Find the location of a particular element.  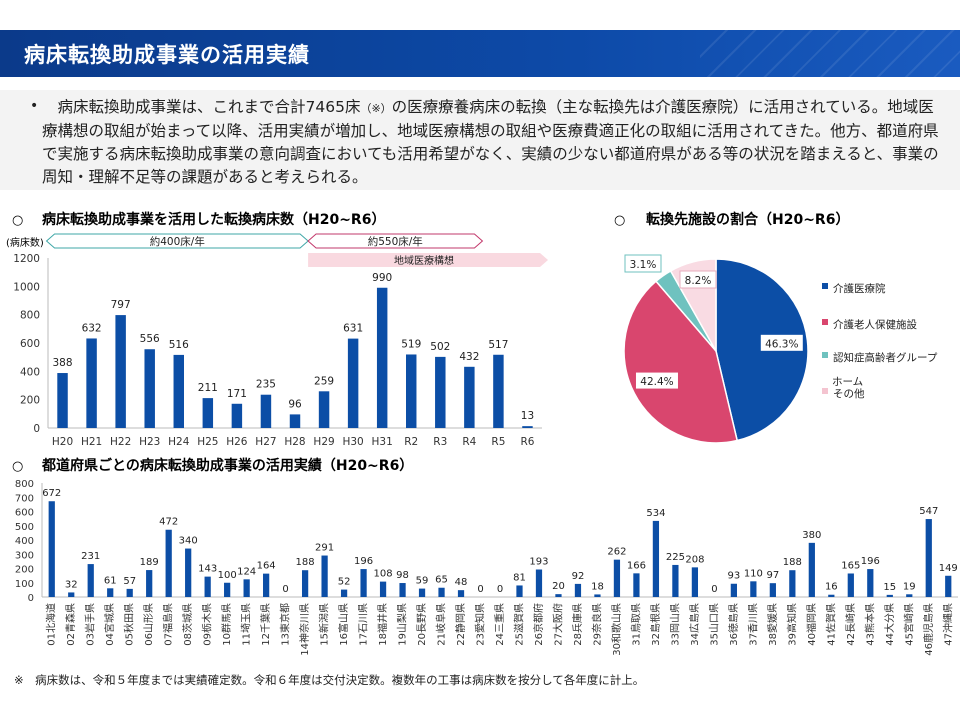

chart3-x-tick: 15新潟県 is located at coordinates (324, 624).